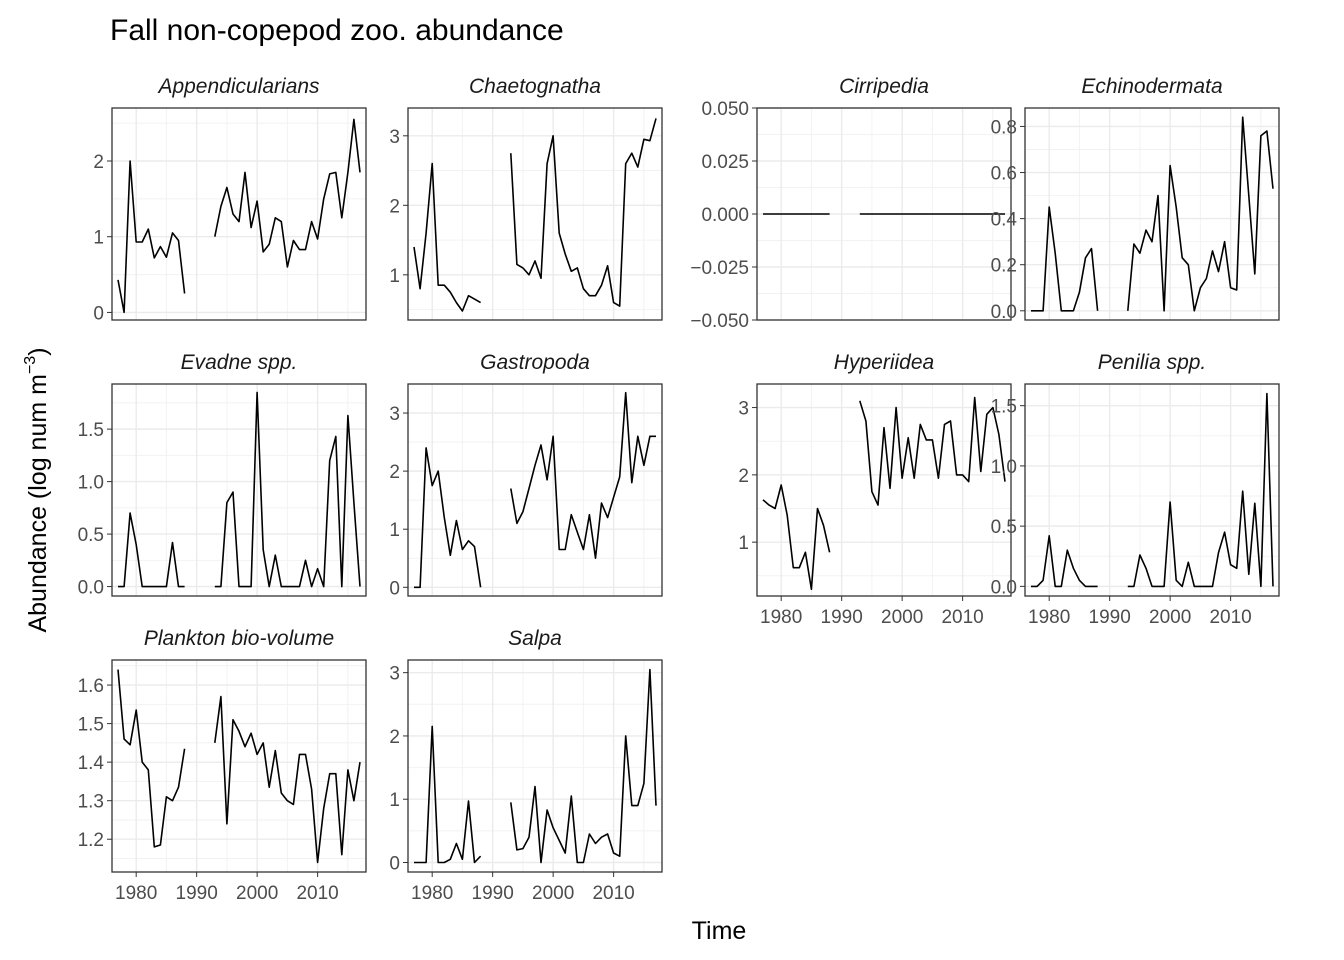  Describe the element at coordinates (535, 86) in the screenshot. I see `strip-label-chaetognatha: Chaetognatha` at that location.